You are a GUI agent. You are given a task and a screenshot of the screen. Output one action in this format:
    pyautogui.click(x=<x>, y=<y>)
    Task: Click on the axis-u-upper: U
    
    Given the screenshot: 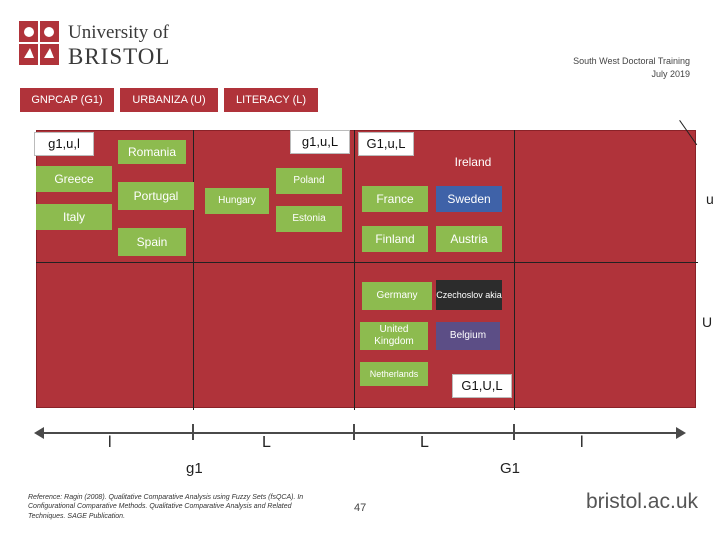 What is the action you would take?
    pyautogui.click(x=707, y=322)
    